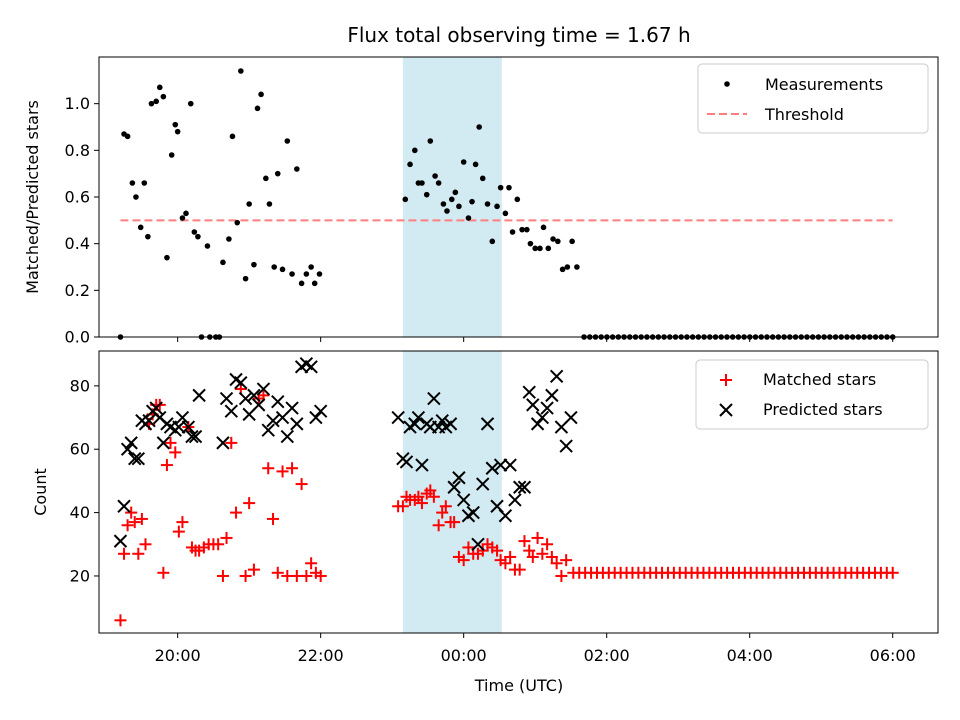  What do you see at coordinates (80, 512) in the screenshot?
I see `y-tick-label: 40` at bounding box center [80, 512].